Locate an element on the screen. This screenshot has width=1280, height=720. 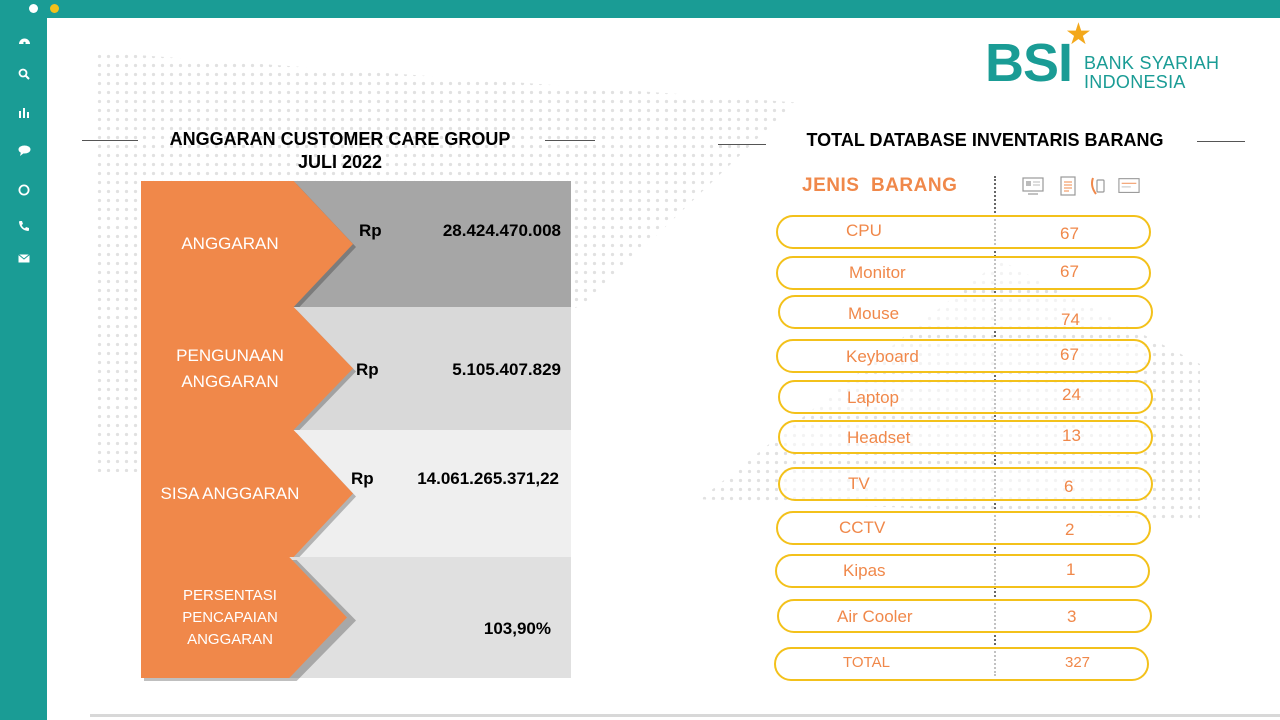
budget-row-pengunaan: PENGUNAAN ANGGARAN Rp 5.105.407.829 is located at coordinates (356, 370).